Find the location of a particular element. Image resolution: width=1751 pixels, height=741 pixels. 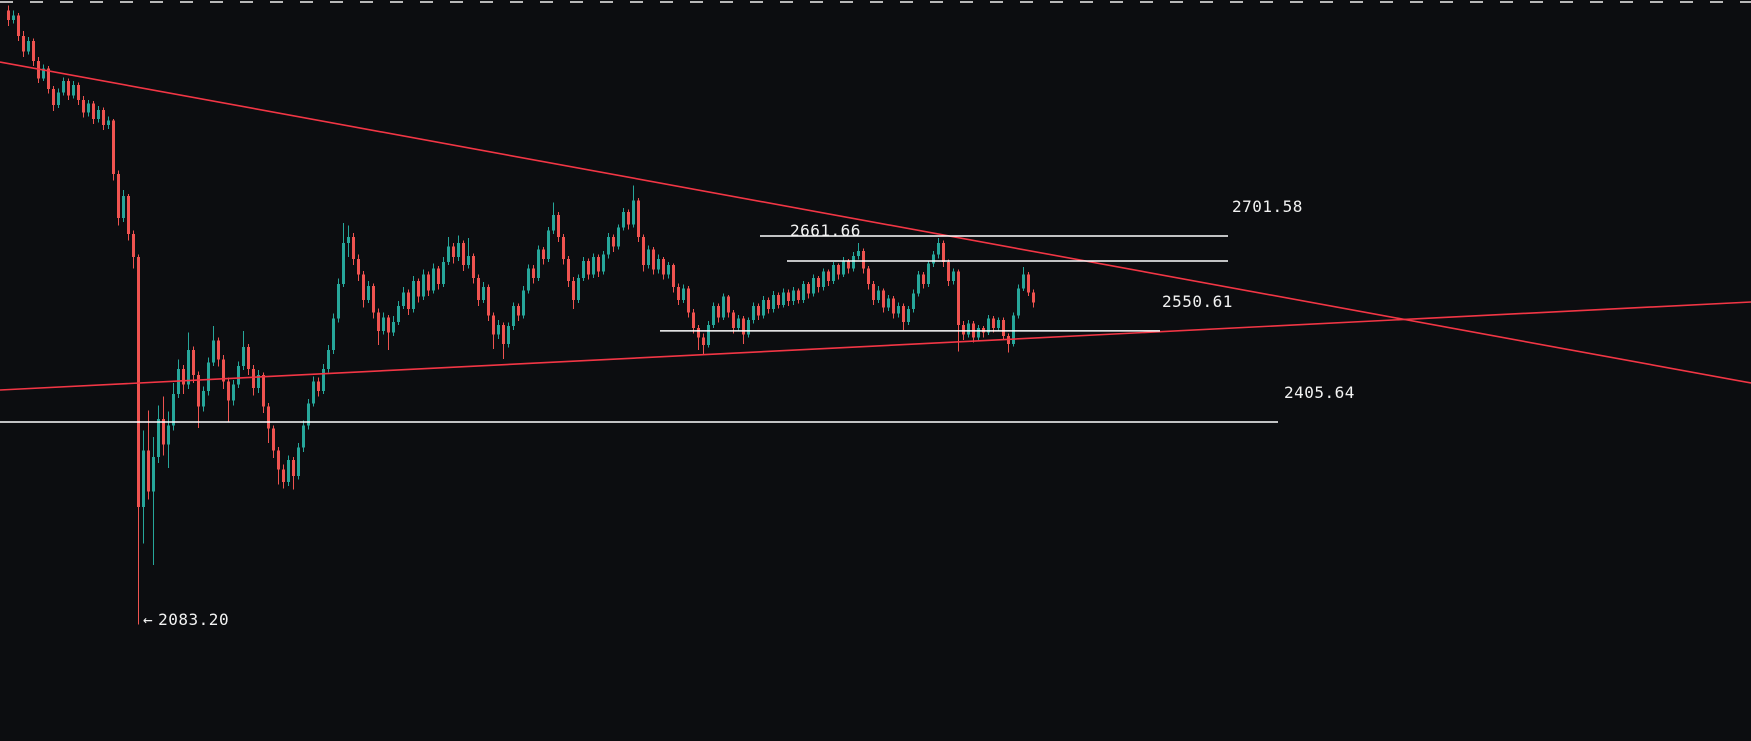

price-line-label-2405: 2405.64 is located at coordinates (1319, 392).